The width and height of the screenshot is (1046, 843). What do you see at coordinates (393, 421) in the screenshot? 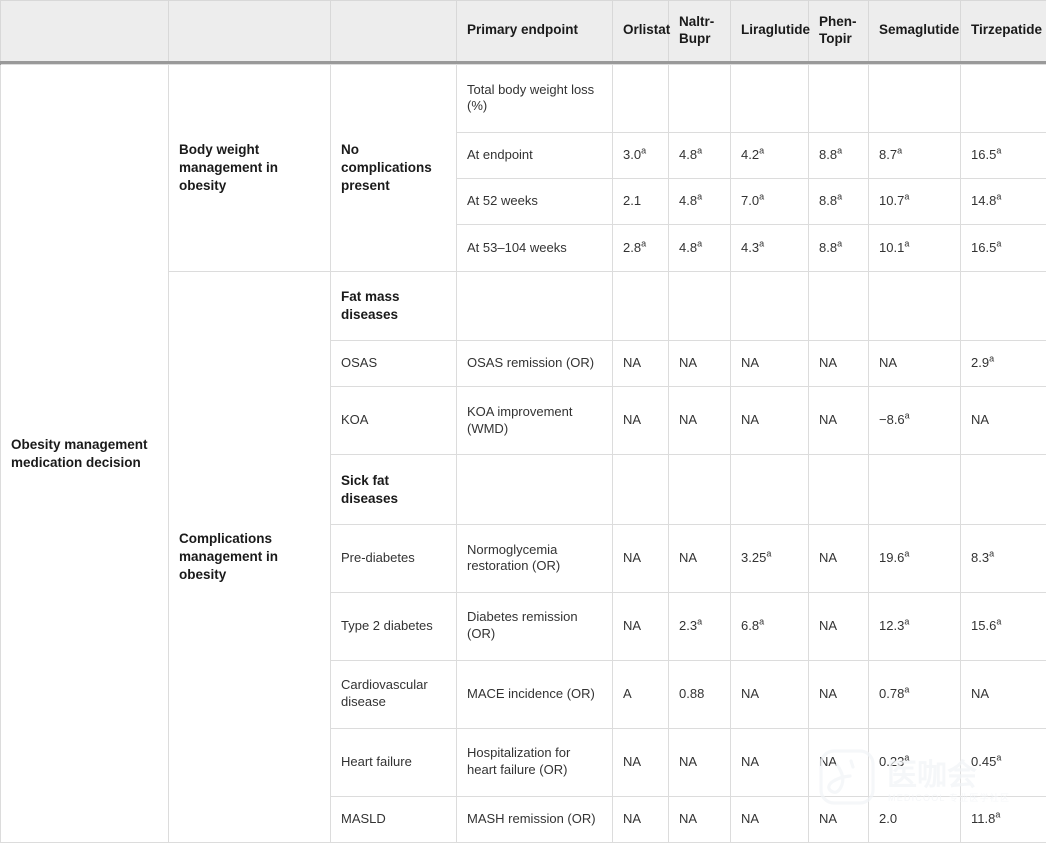
I see `condition-cell: KOA` at bounding box center [393, 421].